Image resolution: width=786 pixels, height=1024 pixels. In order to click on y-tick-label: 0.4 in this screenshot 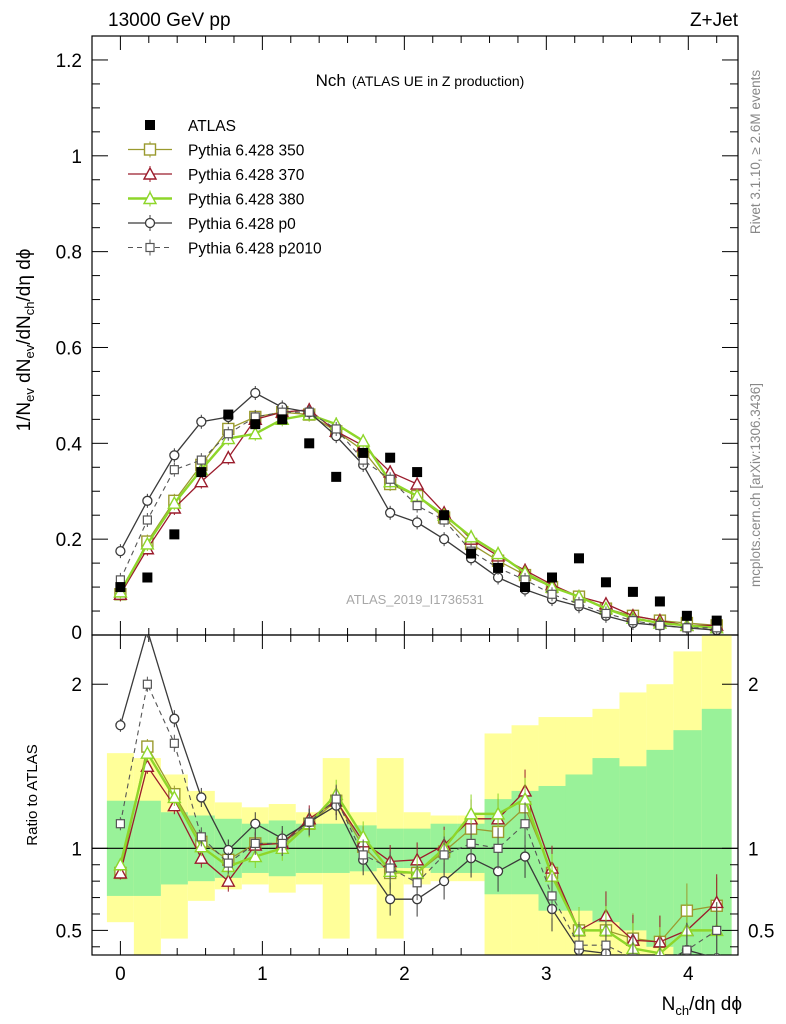, I will do `click(69, 444)`.